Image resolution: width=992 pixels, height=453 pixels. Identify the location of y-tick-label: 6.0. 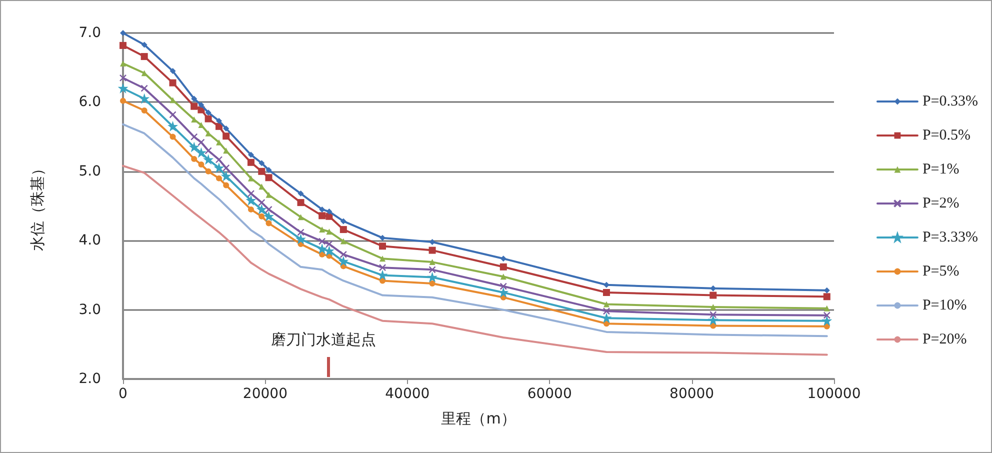
(89, 102).